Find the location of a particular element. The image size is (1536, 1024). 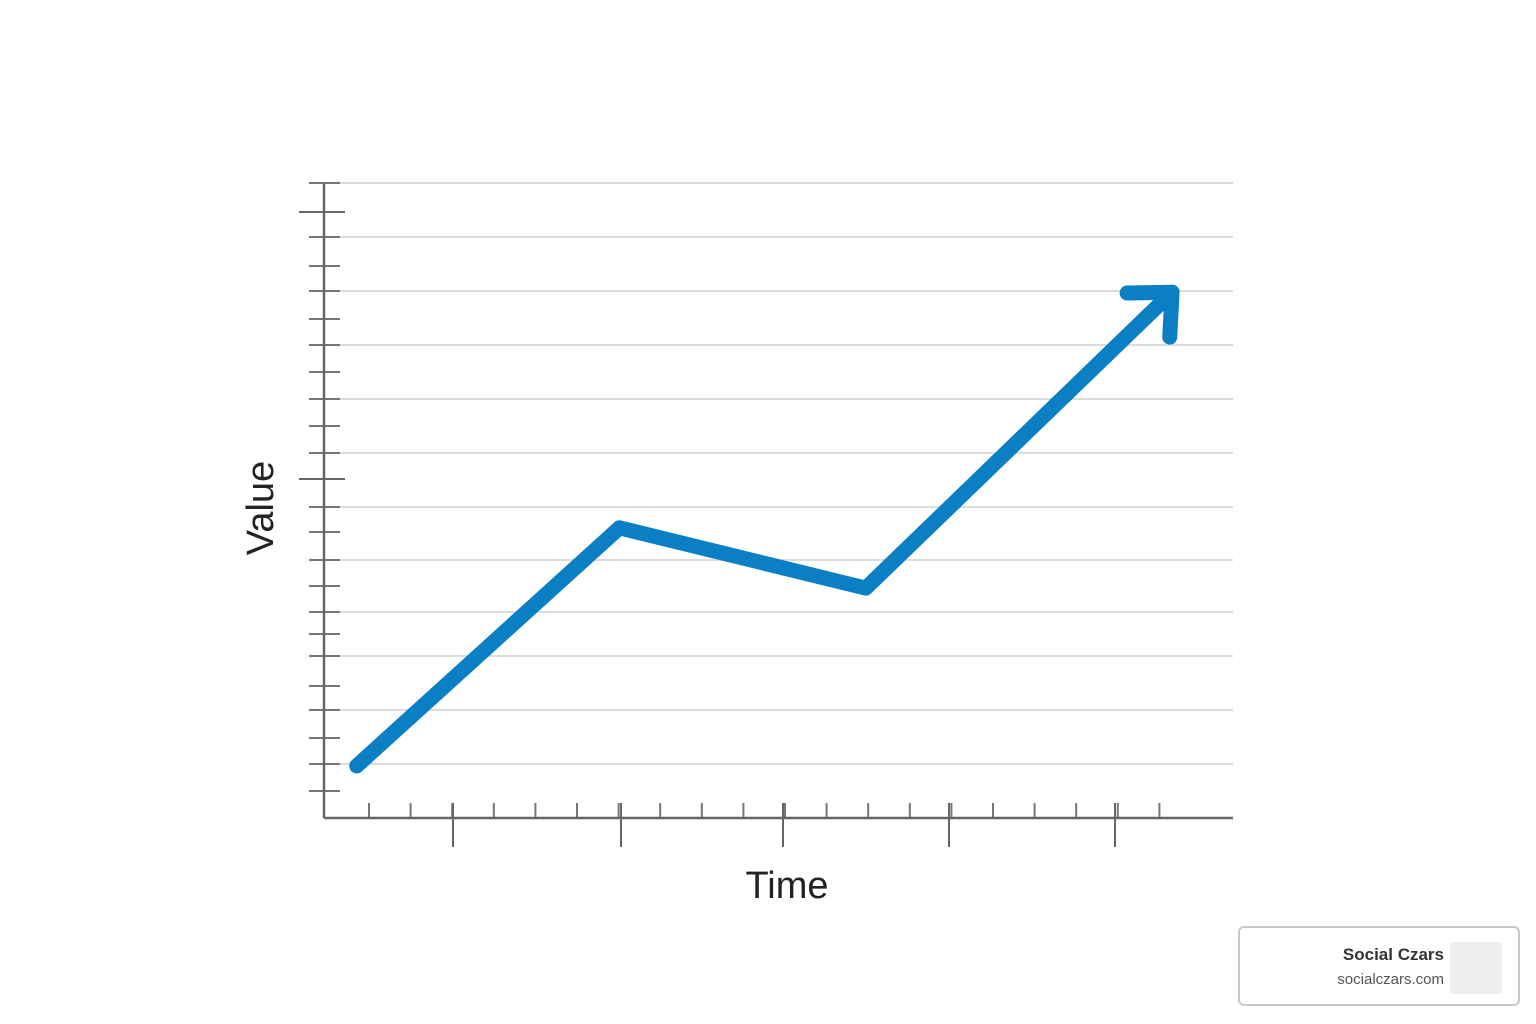

y-axis-label: Value is located at coordinates (261, 508).